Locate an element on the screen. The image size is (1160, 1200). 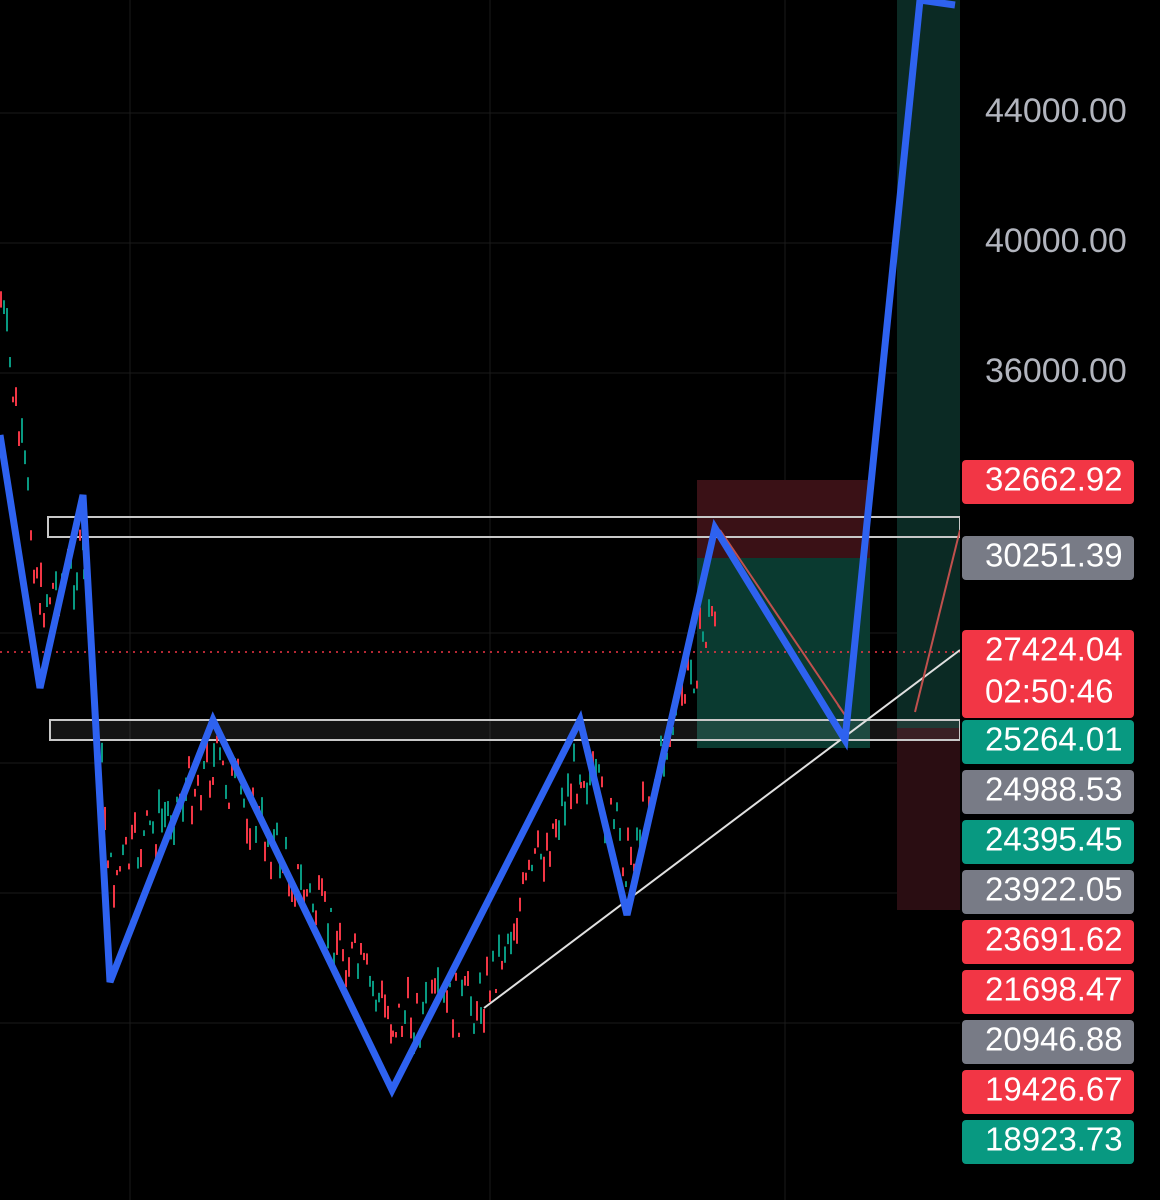
price-tag-label: 24395.45 is located at coordinates (1054, 839).